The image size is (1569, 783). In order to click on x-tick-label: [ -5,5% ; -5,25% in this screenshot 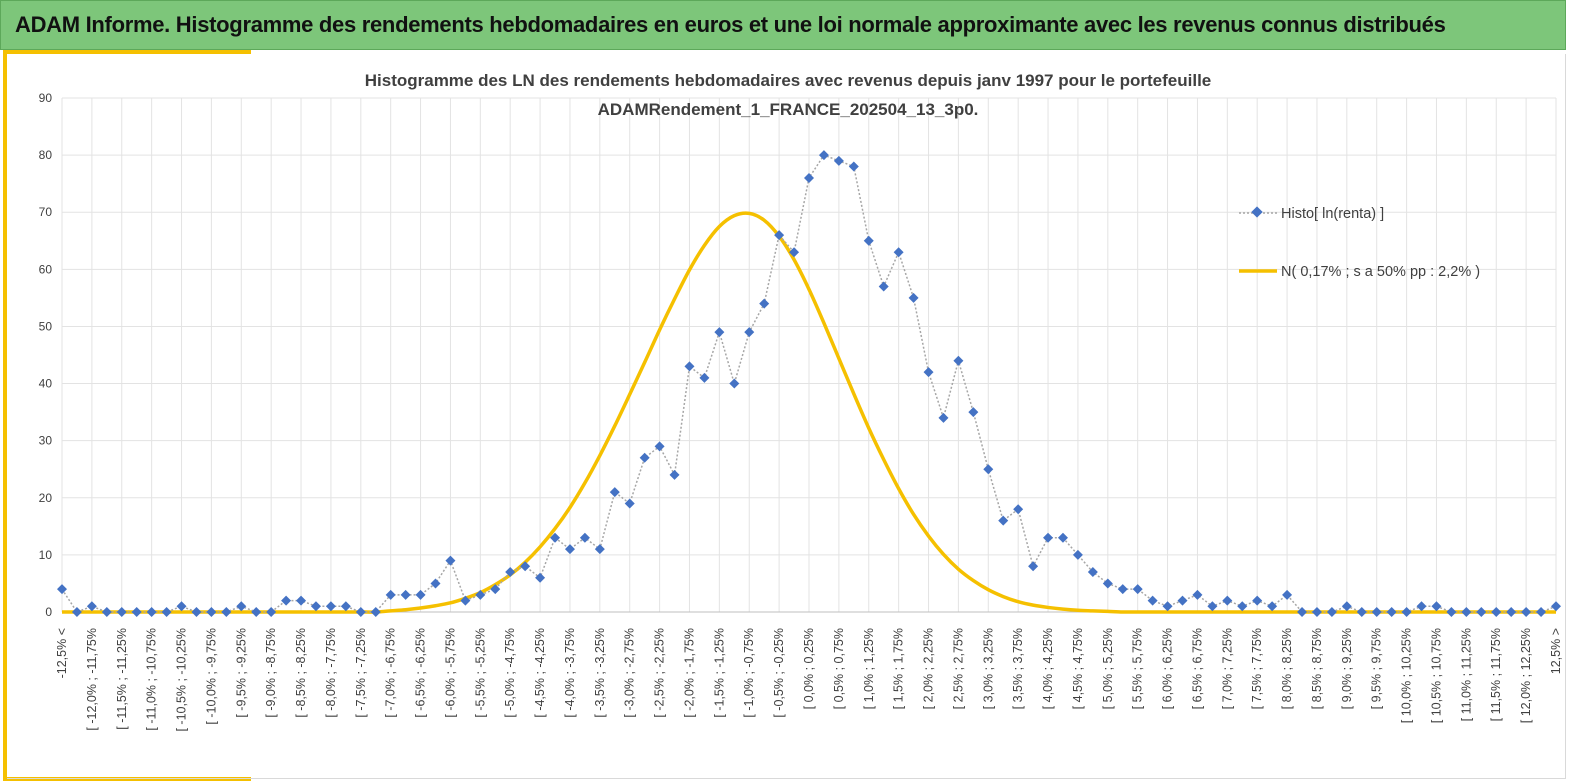, I will do `click(480, 673)`.